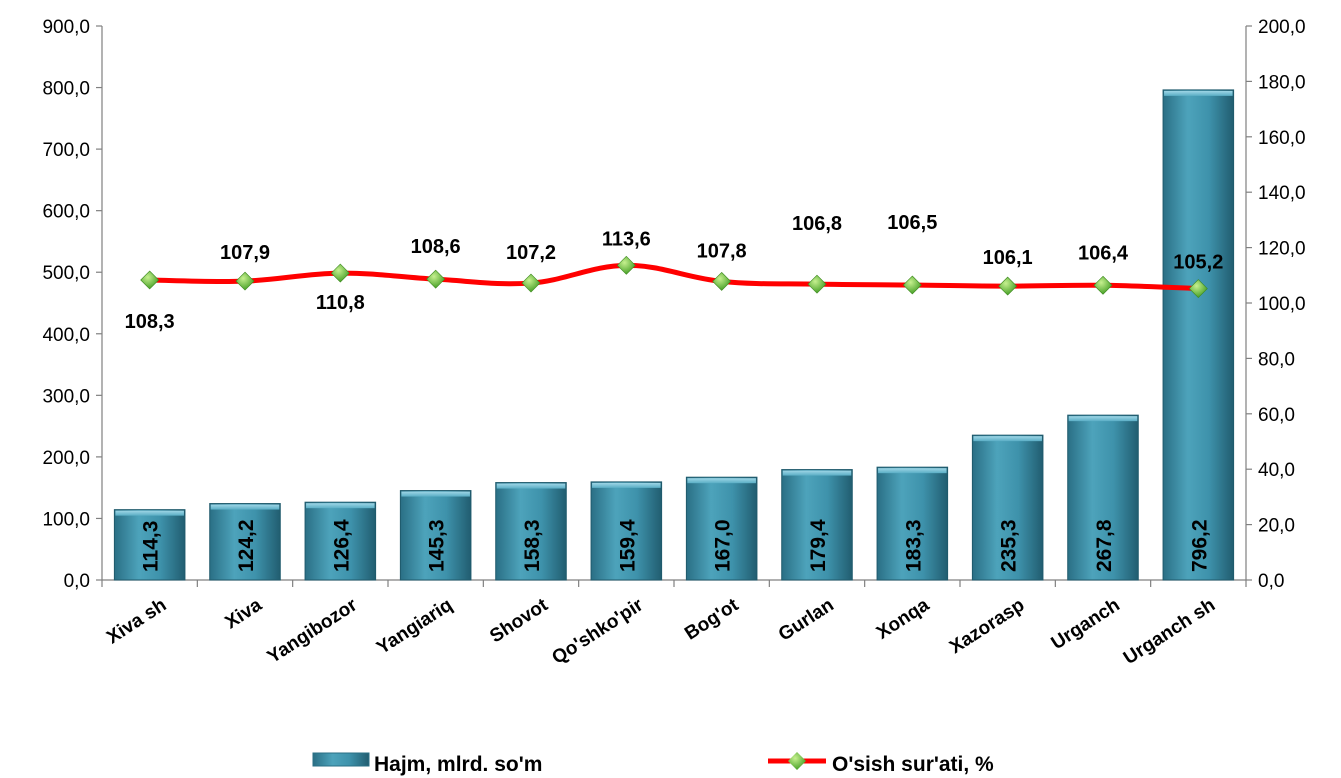 This screenshot has height=778, width=1341. I want to click on line-value-label: 106,4, so click(1103, 253).